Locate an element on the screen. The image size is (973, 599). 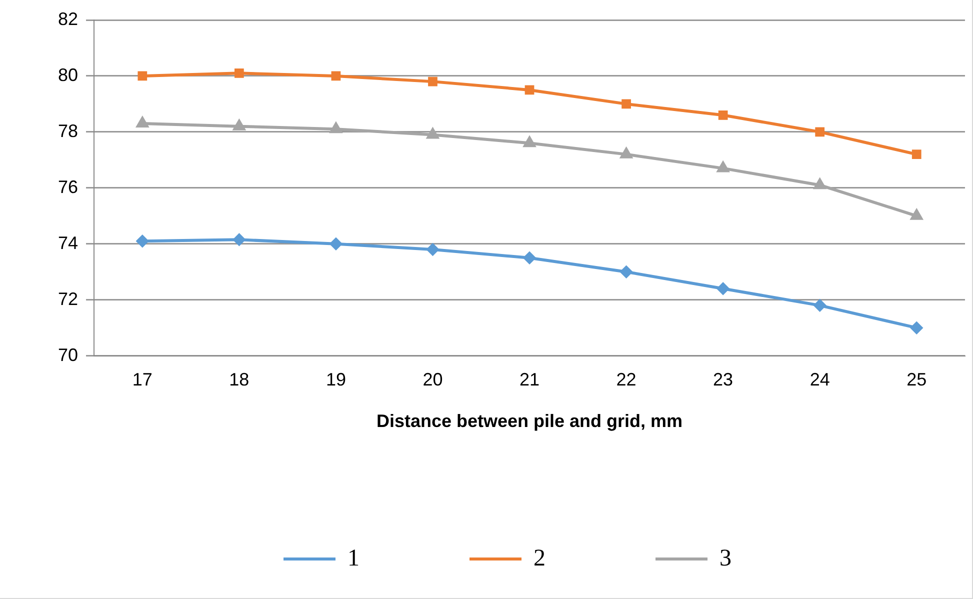
x-tick-label: 17 is located at coordinates (142, 380).